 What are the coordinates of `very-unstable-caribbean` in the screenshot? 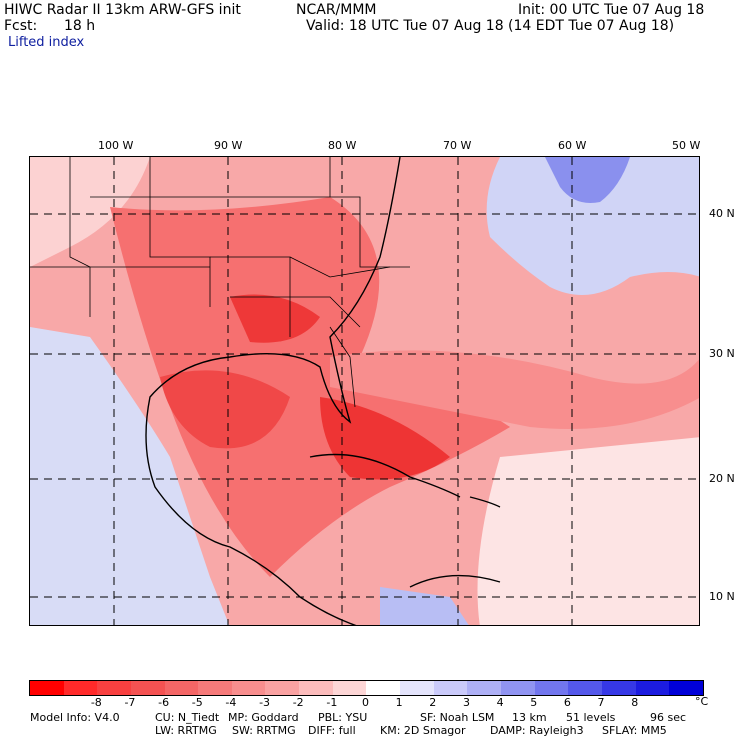 It's located at (385, 438).